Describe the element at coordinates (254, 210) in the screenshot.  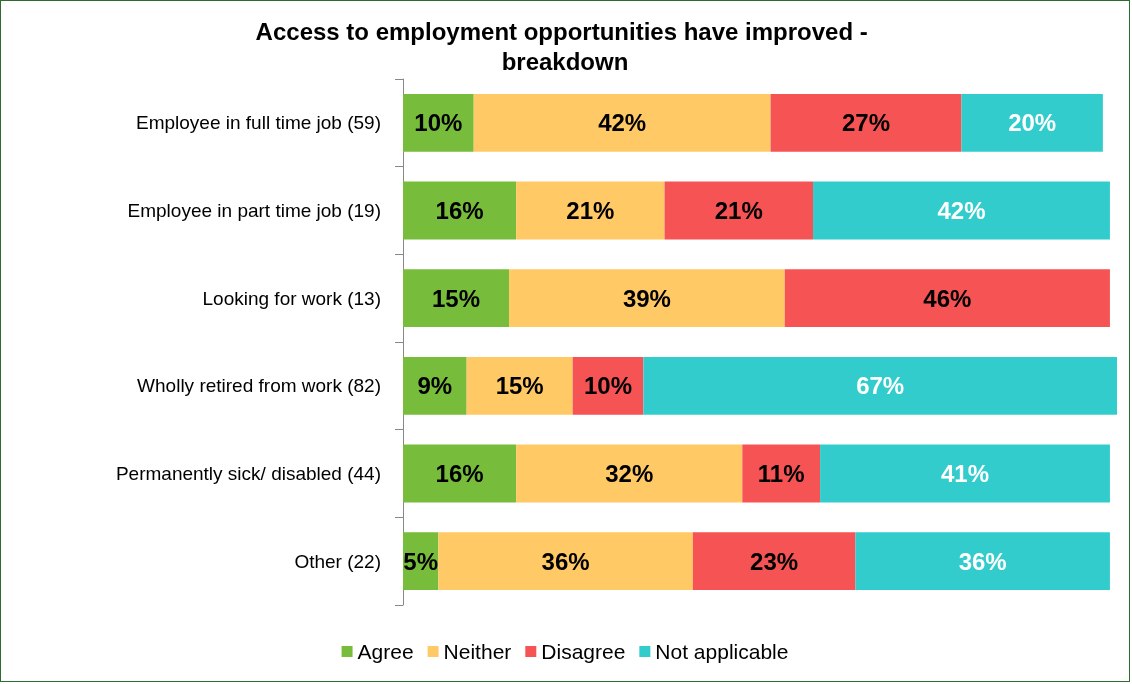
I see `y-tick-label: Employee in part time job (19)` at that location.